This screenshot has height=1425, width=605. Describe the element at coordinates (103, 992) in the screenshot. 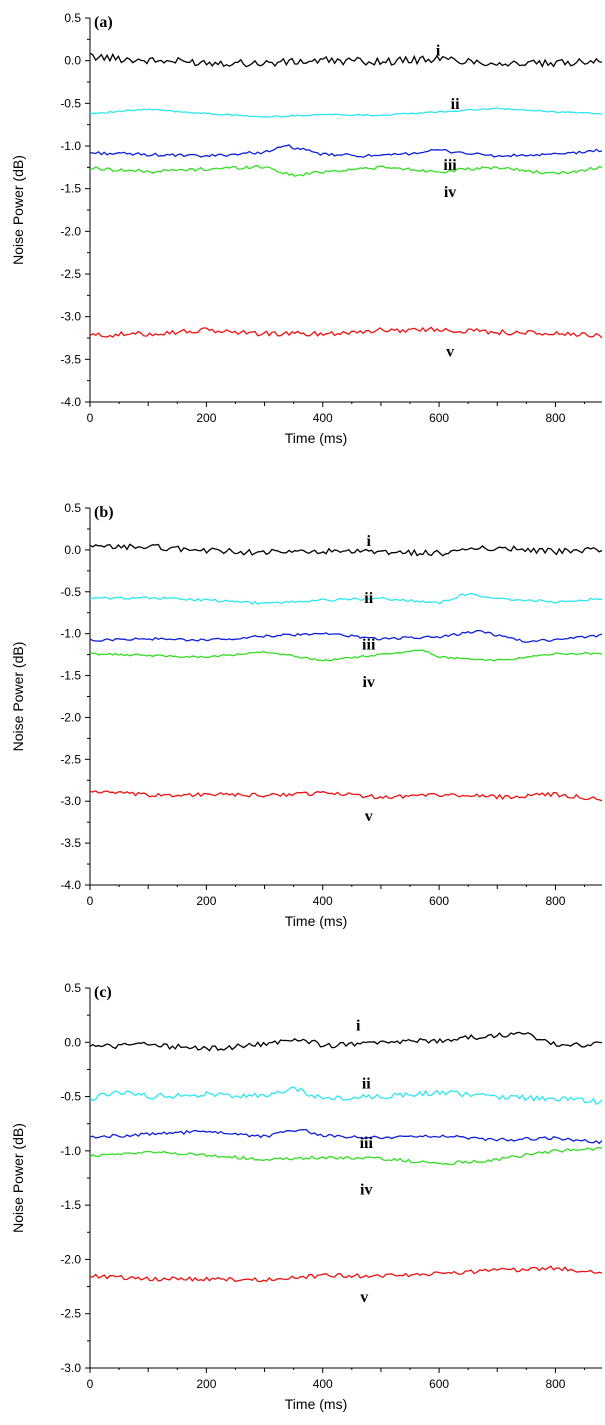

I see `panel-label: (c)` at that location.